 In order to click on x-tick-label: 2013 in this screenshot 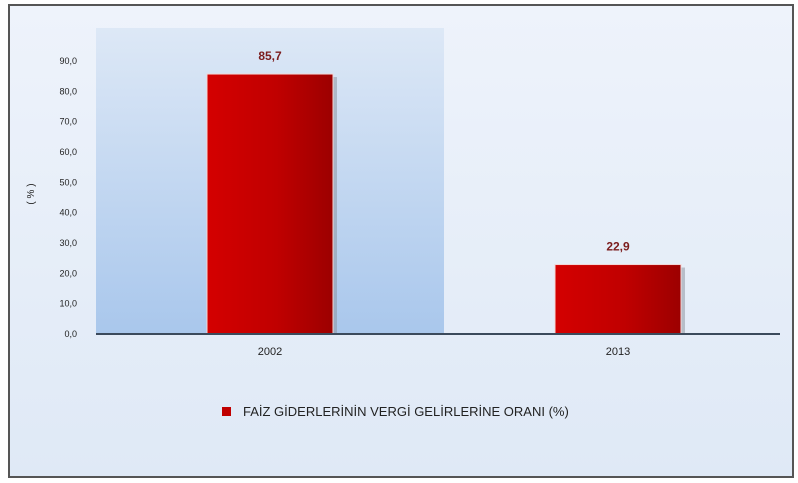, I will do `click(618, 352)`.